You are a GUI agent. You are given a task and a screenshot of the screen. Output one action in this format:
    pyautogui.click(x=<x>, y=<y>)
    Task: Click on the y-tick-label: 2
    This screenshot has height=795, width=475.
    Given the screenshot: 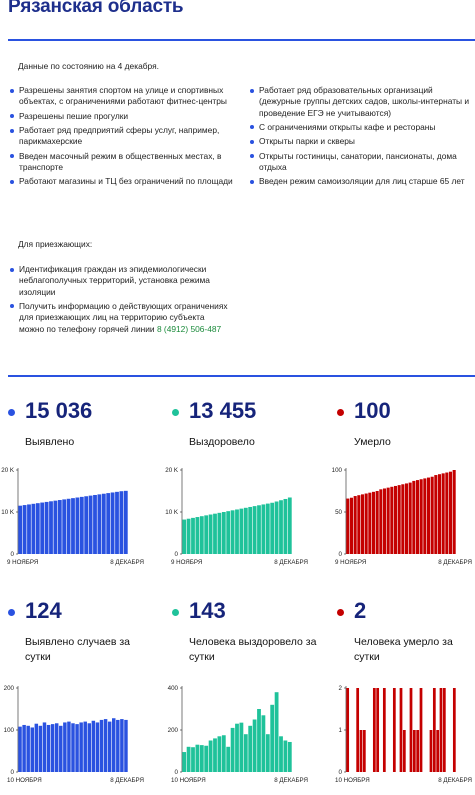 What is the action you would take?
    pyautogui.click(x=341, y=688)
    